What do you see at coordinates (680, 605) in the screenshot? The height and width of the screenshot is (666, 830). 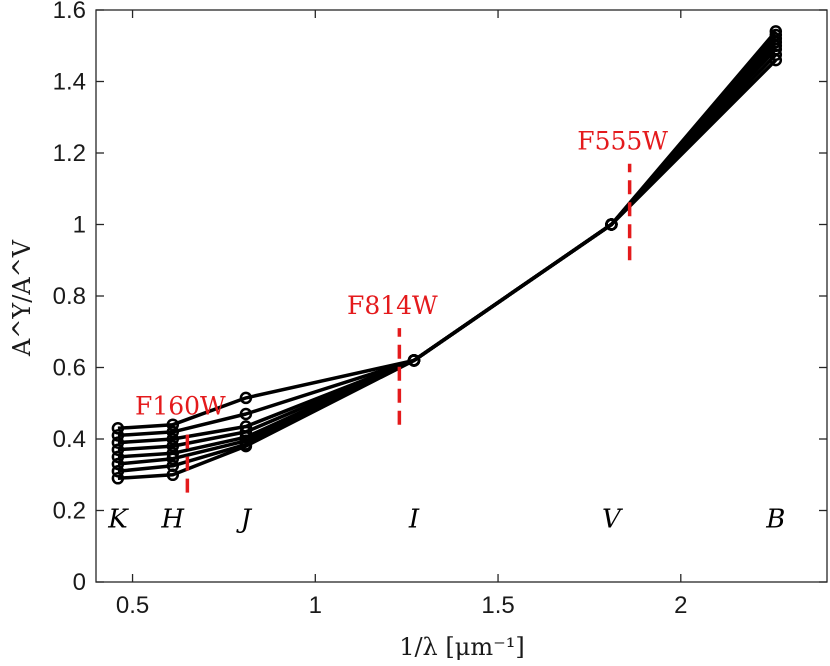 I see `x-tick-label: 2` at bounding box center [680, 605].